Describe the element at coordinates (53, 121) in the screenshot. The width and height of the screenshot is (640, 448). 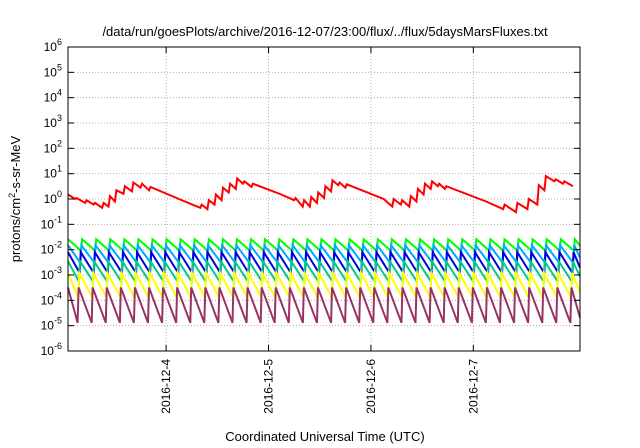
I see `y-tick-label: 10³` at that location.